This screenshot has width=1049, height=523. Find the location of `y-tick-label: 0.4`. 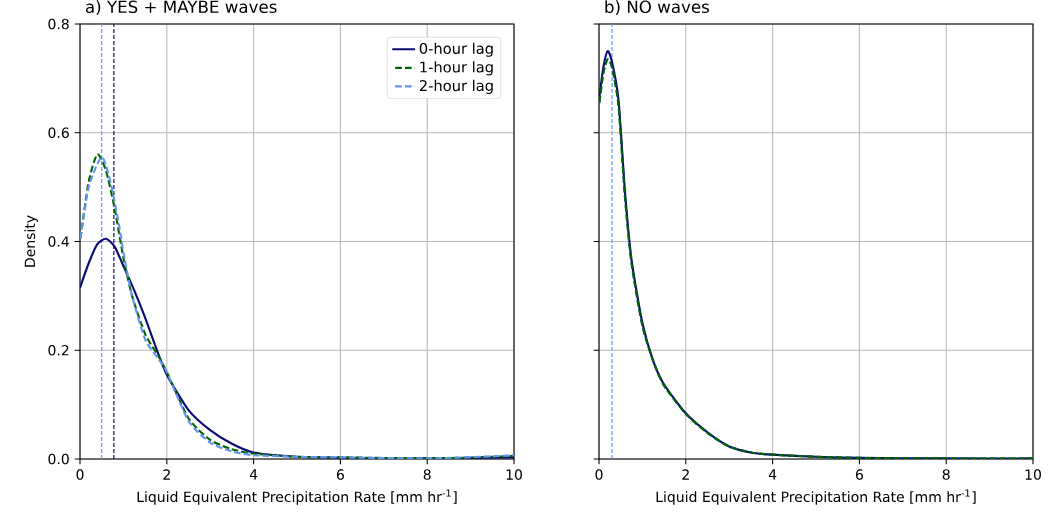

y-tick-label: 0.4 is located at coordinates (58, 241).